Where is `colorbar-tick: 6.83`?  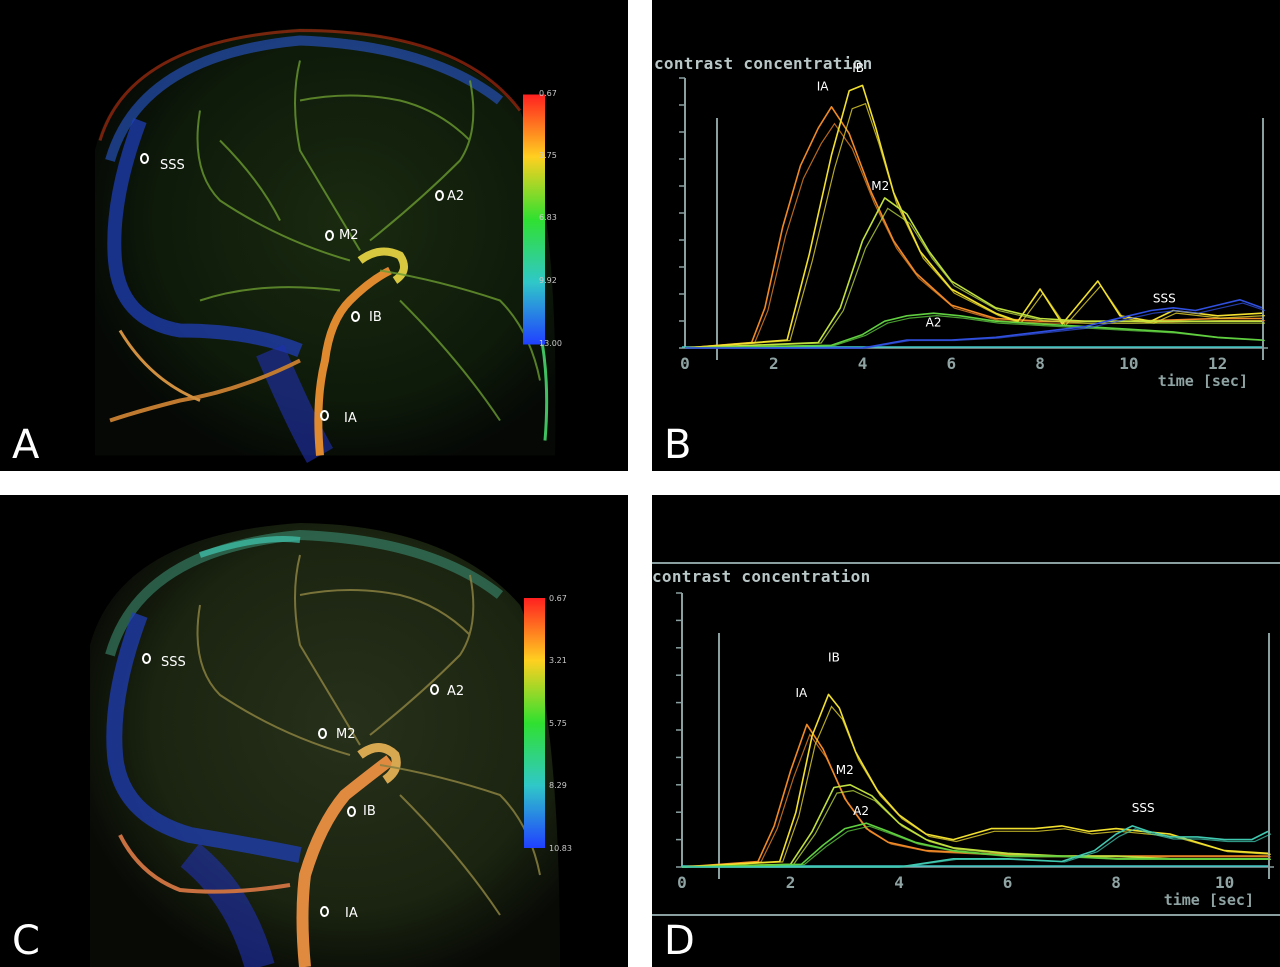
colorbar-tick: 6.83 is located at coordinates (548, 217).